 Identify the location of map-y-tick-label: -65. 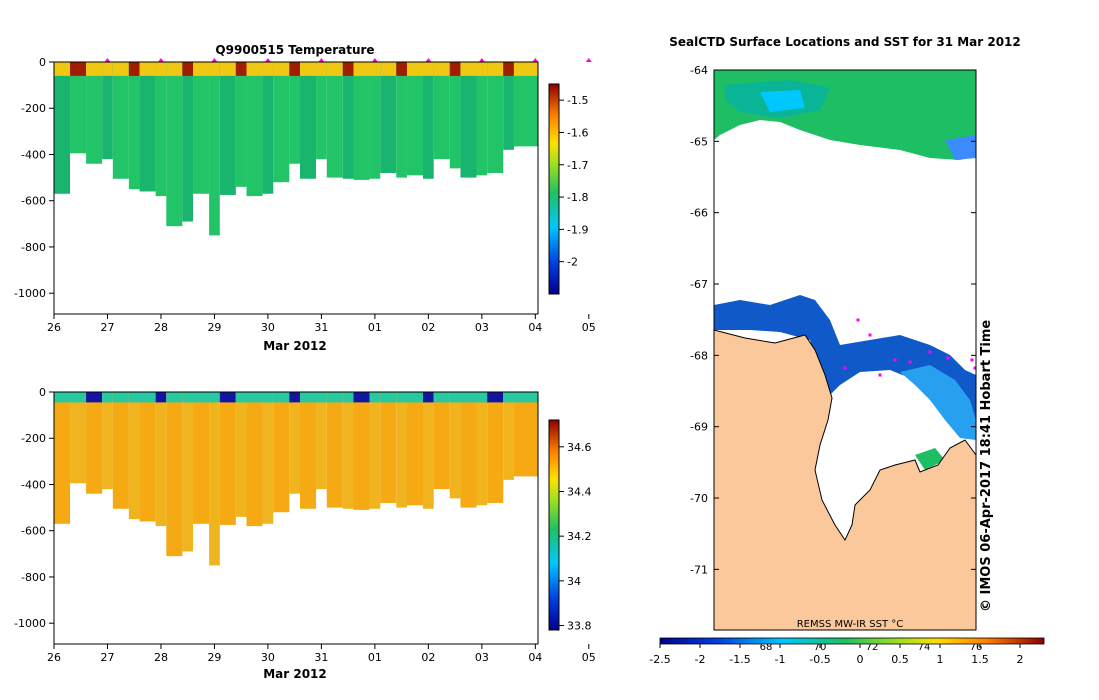
(699, 141).